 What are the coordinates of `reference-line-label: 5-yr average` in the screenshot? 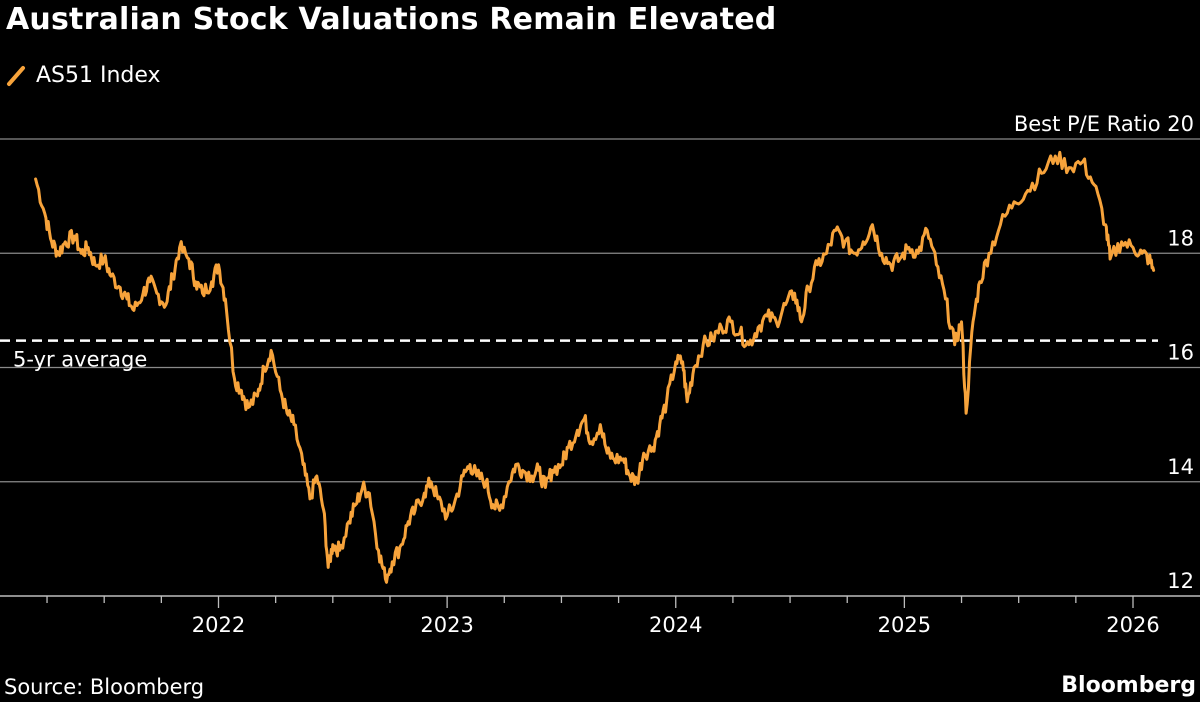 It's located at (80, 360).